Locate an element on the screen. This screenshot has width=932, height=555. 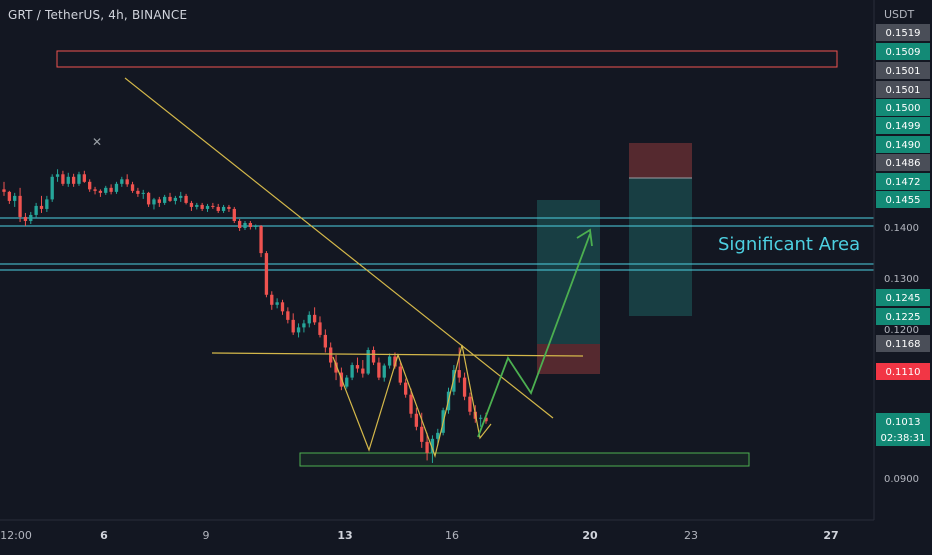
support-box is located at coordinates (524, 459).